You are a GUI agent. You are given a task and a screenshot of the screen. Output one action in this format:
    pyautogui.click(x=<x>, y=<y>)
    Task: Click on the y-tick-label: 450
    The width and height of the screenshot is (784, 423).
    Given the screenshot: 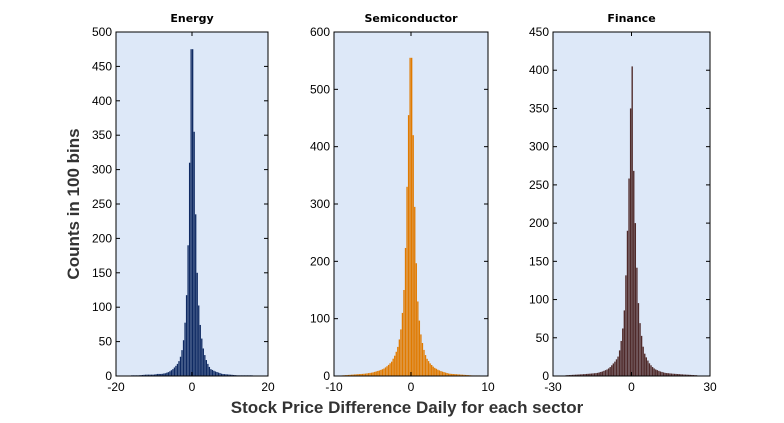 What is the action you would take?
    pyautogui.click(x=102, y=66)
    